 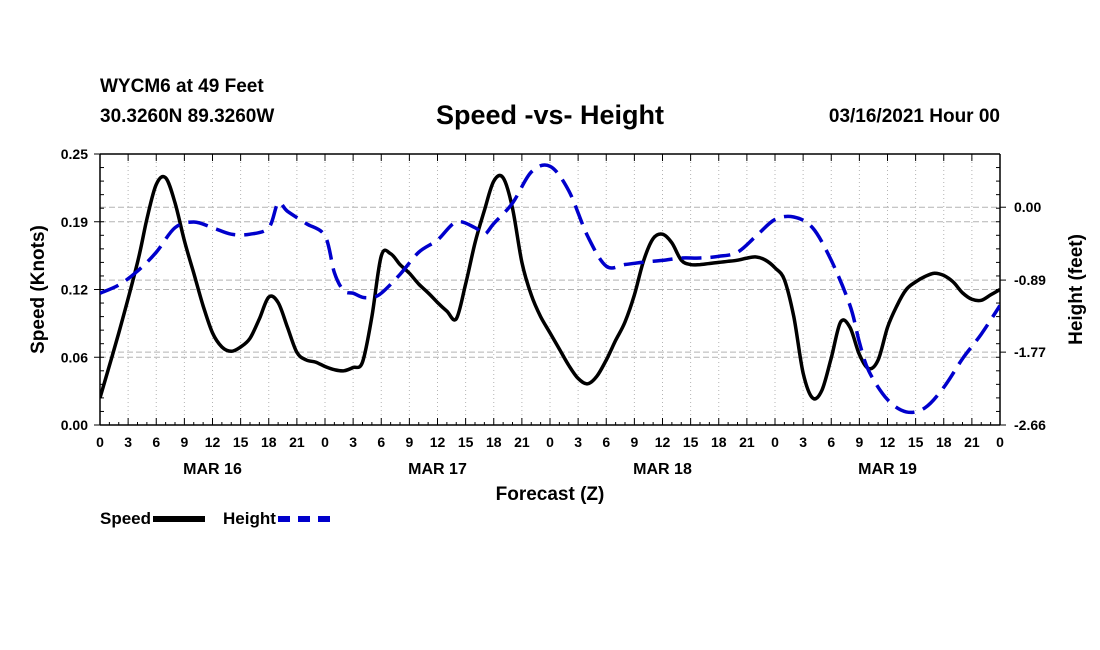 What do you see at coordinates (187, 116) in the screenshot?
I see `coordinates-label: 30.3260N 89.3260W` at bounding box center [187, 116].